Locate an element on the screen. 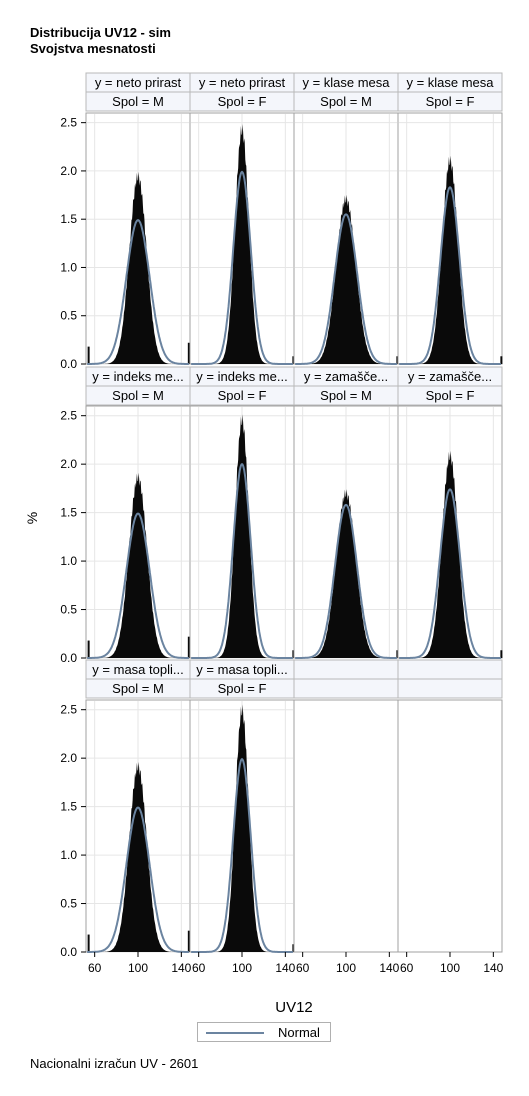  footer-note: Nacionalni izračun UV - 2601 is located at coordinates (114, 1063).